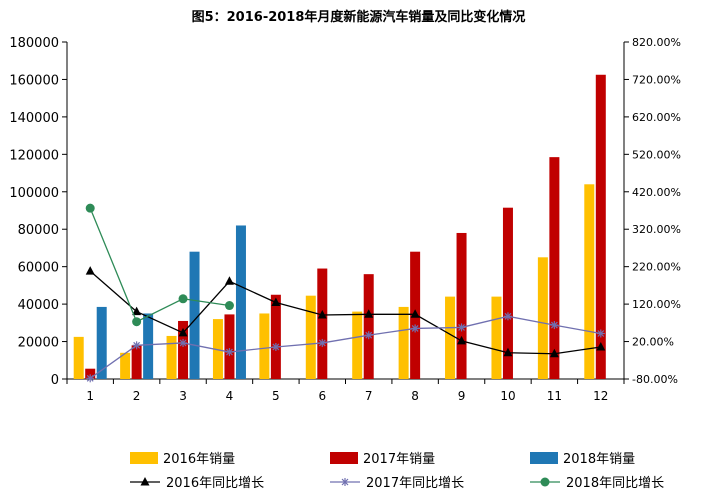 Image resolution: width=717 pixels, height=498 pixels. Describe the element at coordinates (656, 79) in the screenshot. I see `right-tick-label: 720.00%` at that location.